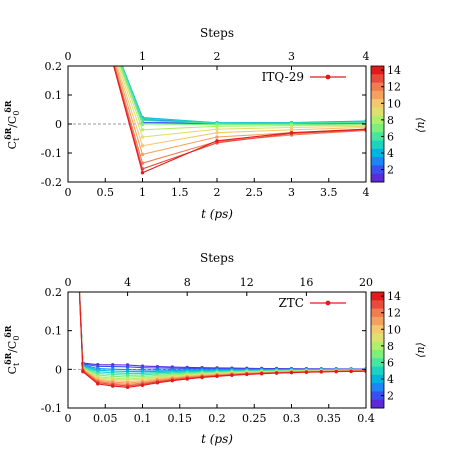  Describe the element at coordinates (390, 136) in the screenshot. I see `colorbar-tick-label: 6` at that location.